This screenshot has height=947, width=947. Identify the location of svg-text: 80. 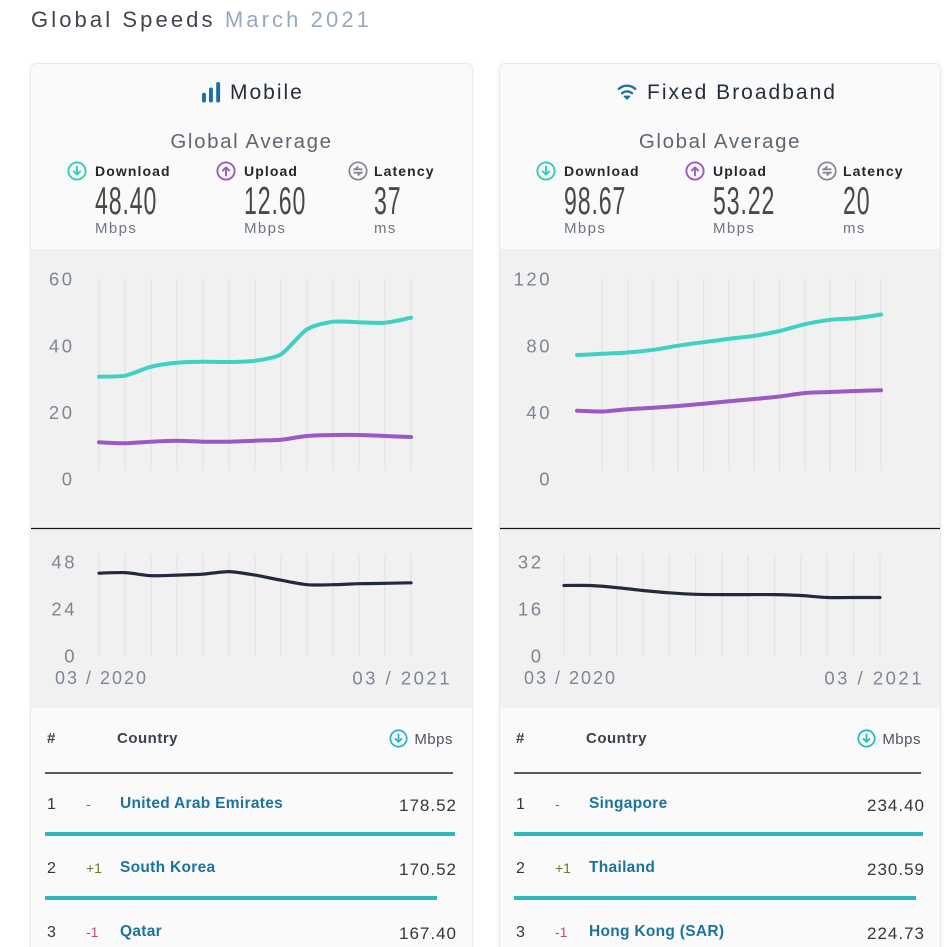
(539, 346).